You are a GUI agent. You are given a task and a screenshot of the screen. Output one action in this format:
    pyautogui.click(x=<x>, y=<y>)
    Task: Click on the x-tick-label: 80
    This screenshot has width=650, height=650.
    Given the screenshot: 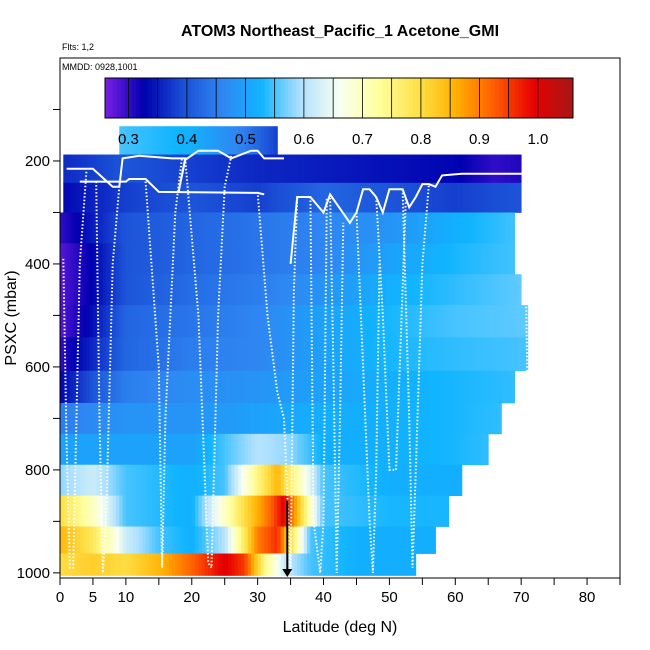 What is the action you would take?
    pyautogui.click(x=587, y=597)
    